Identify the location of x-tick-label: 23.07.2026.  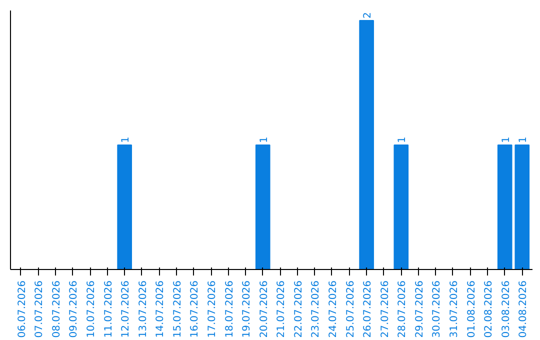
(316, 309).